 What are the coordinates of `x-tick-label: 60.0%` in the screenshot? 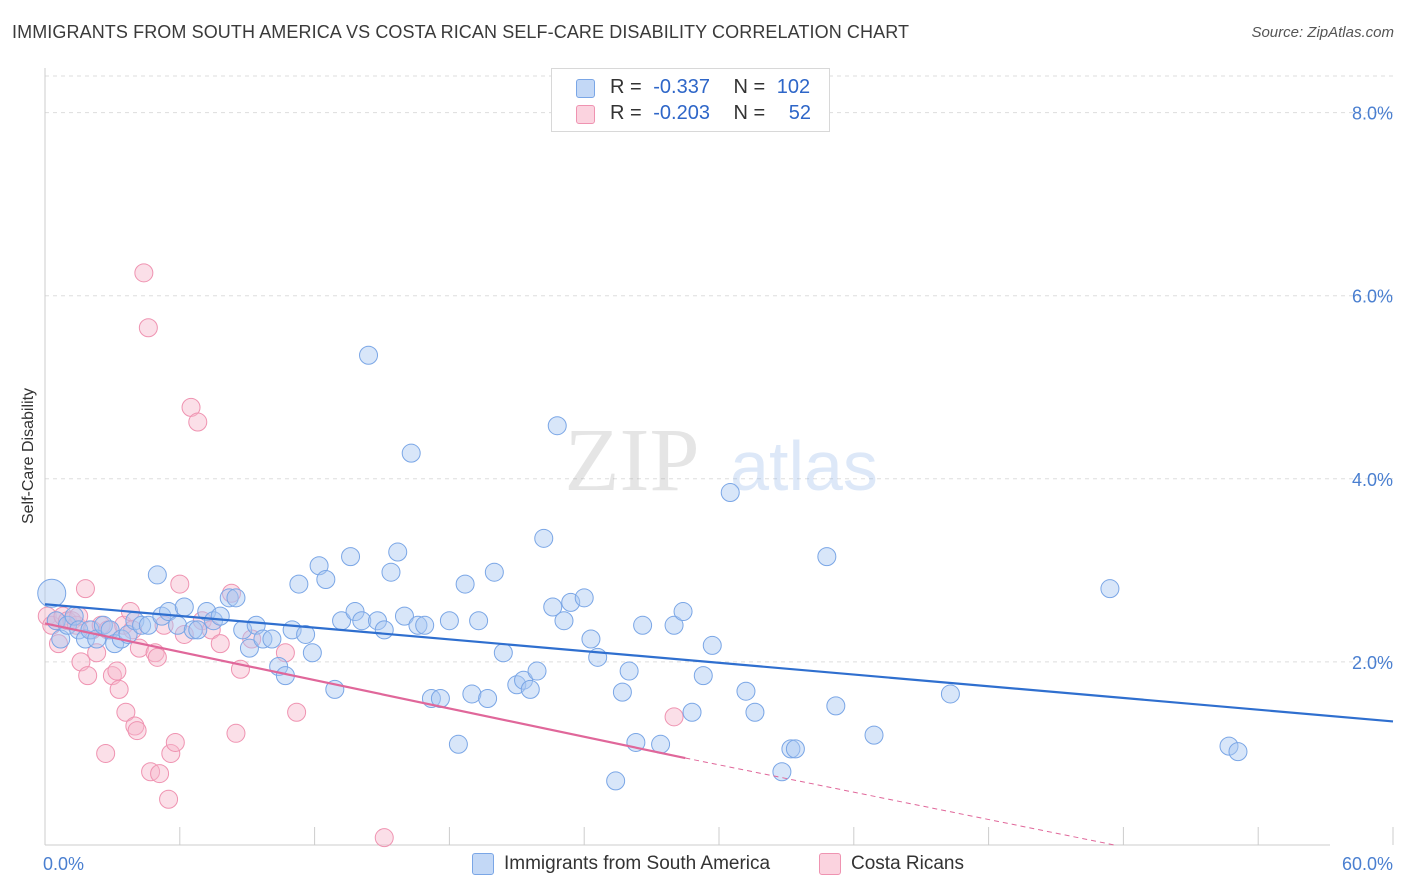 It's located at (1367, 864).